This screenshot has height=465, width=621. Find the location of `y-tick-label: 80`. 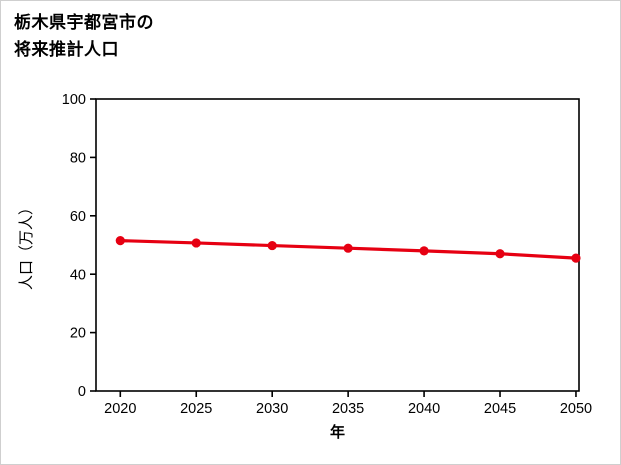

y-tick-label: 80 is located at coordinates (78, 158).